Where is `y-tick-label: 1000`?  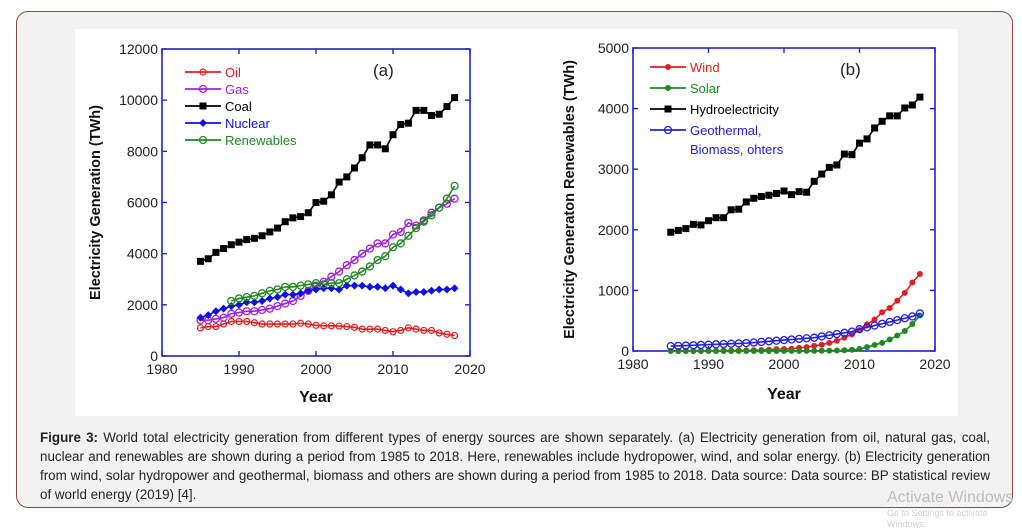
y-tick-label: 1000 is located at coordinates (613, 290).